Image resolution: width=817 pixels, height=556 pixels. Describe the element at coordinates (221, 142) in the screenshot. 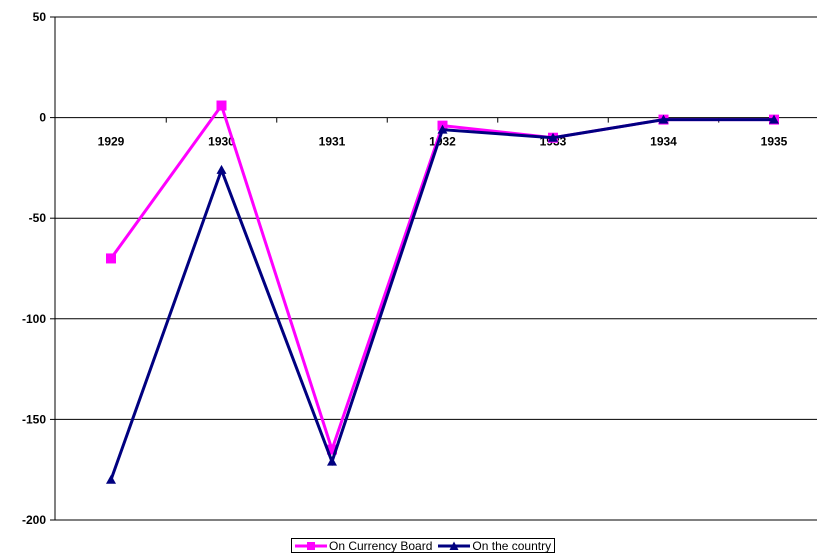

I see `x-tick-label: 1930` at that location.